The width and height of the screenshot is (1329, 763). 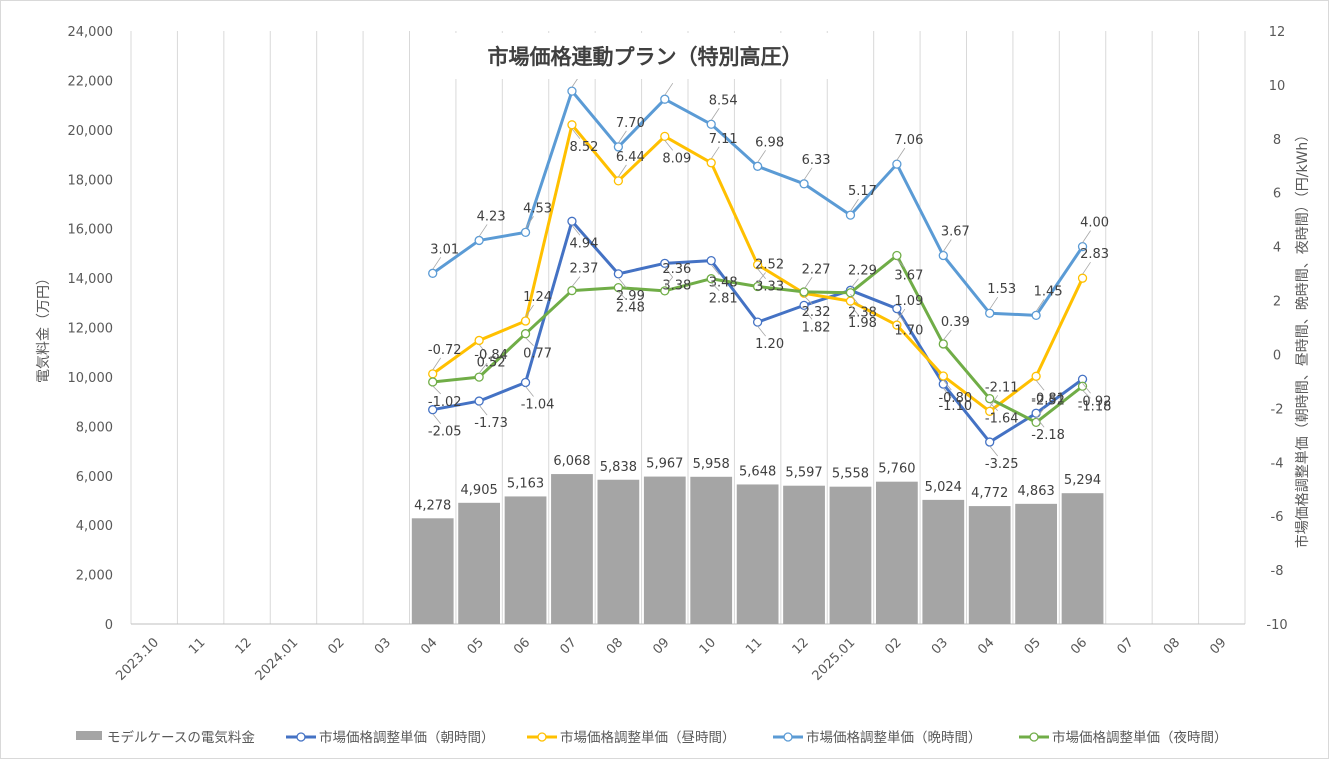 What do you see at coordinates (583, 243) in the screenshot?
I see `line-data-label: 4.94` at bounding box center [583, 243].